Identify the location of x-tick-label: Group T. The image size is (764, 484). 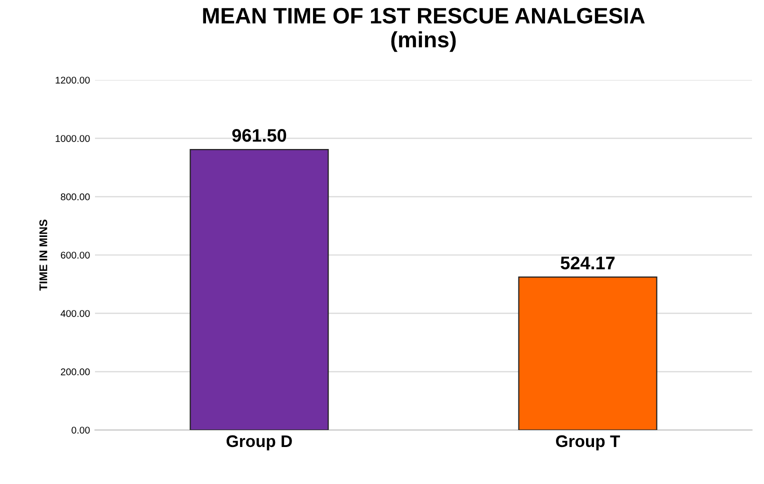
(588, 442).